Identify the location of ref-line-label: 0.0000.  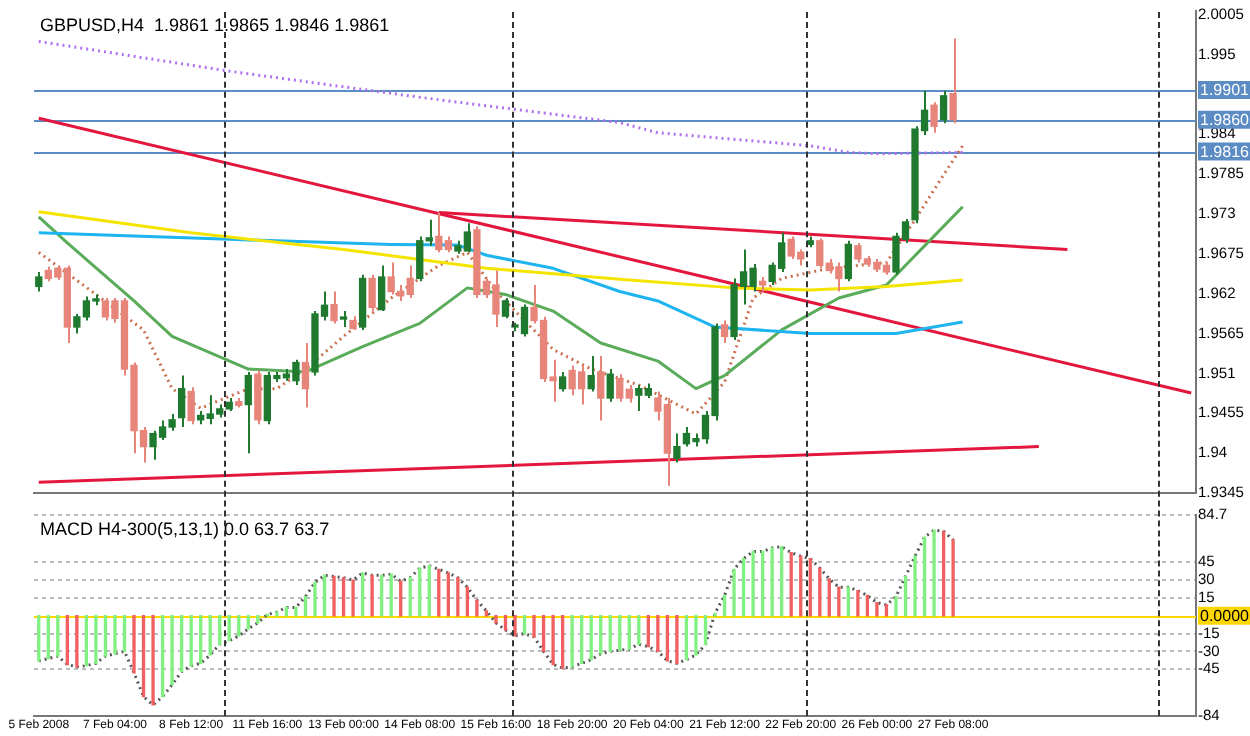
(1225, 616).